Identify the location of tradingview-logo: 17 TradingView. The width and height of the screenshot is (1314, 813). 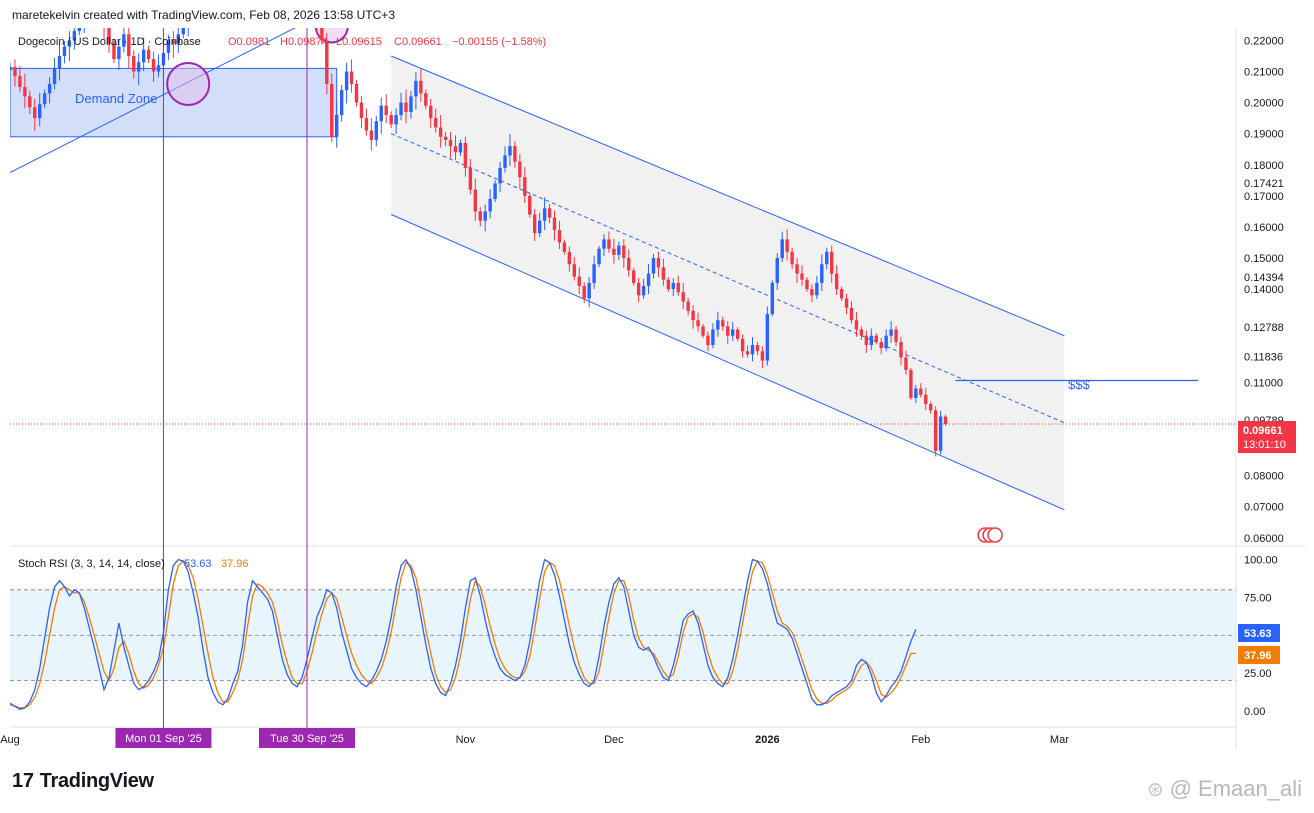
(83, 781).